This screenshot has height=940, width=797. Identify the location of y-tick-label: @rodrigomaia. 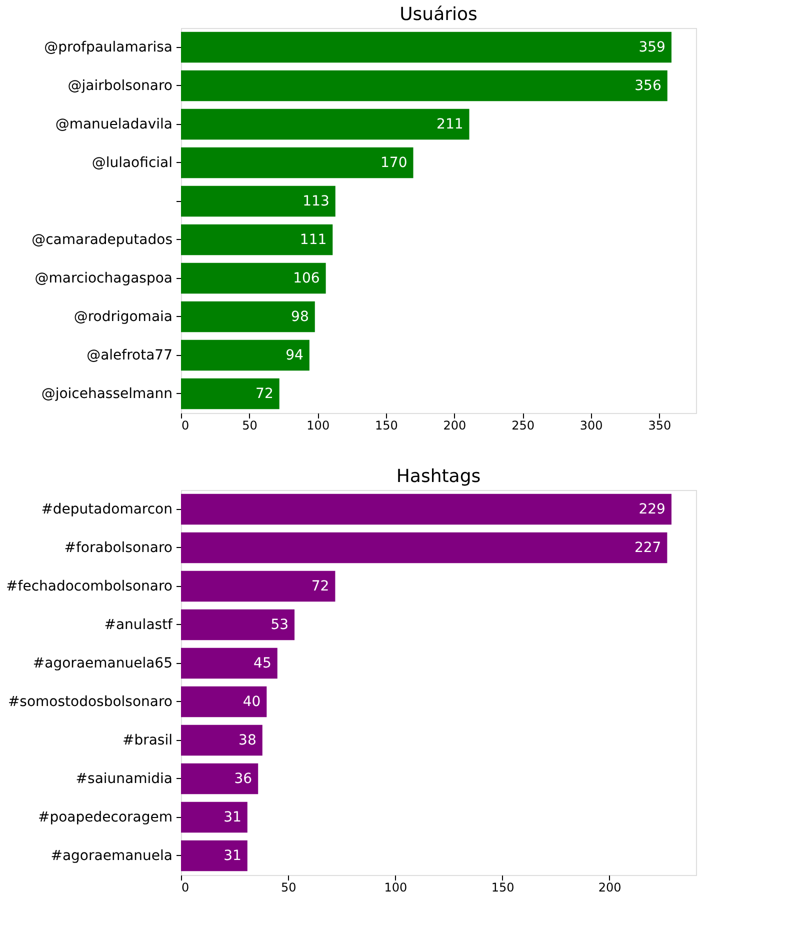
(123, 316).